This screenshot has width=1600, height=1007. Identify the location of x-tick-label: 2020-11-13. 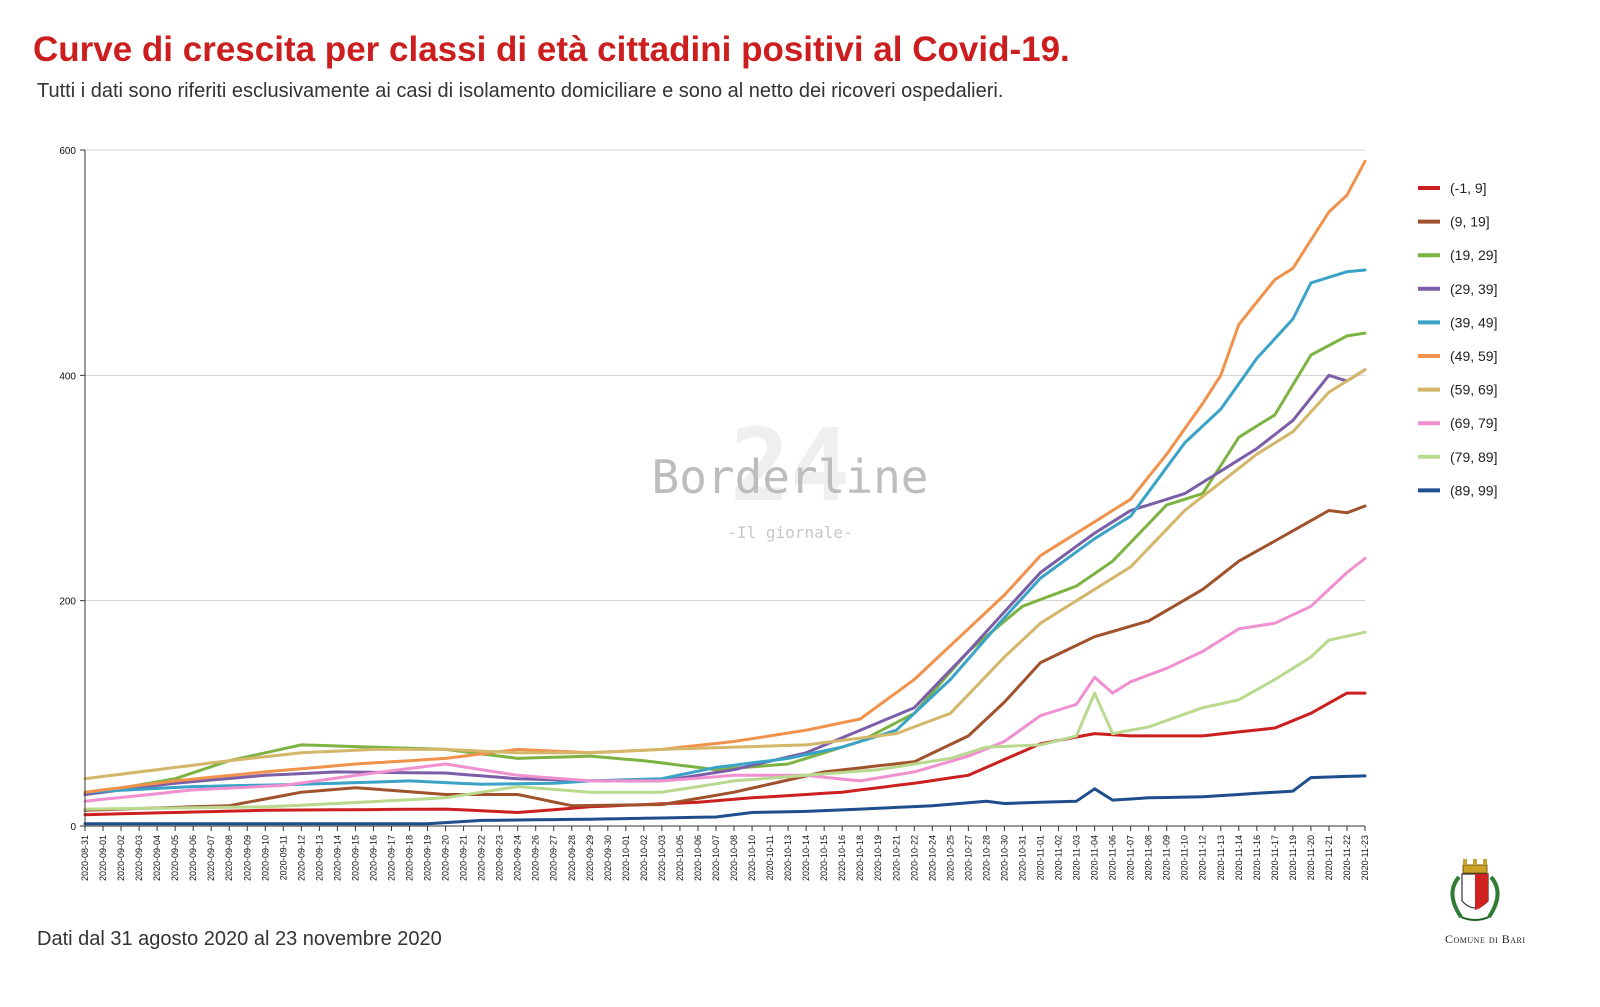
(1221, 857).